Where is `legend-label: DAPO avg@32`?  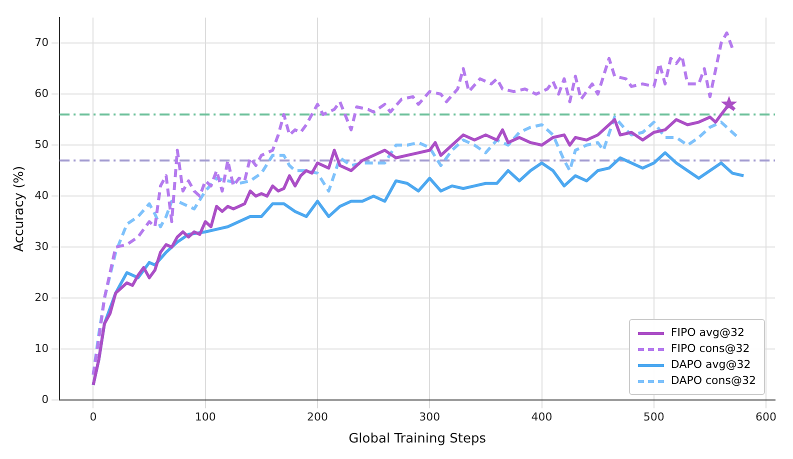 legend-label: DAPO avg@32 is located at coordinates (710, 365).